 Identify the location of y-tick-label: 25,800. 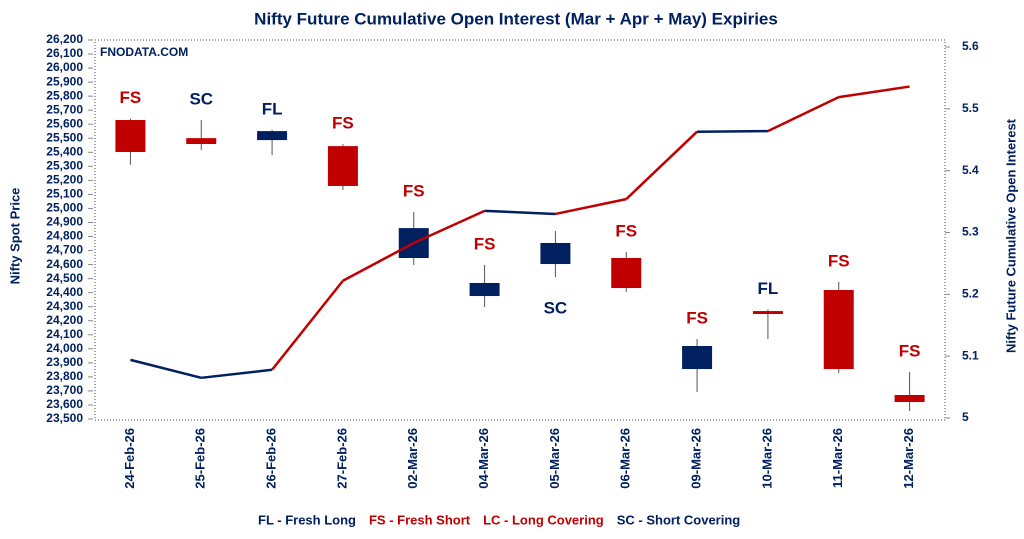
(64, 95).